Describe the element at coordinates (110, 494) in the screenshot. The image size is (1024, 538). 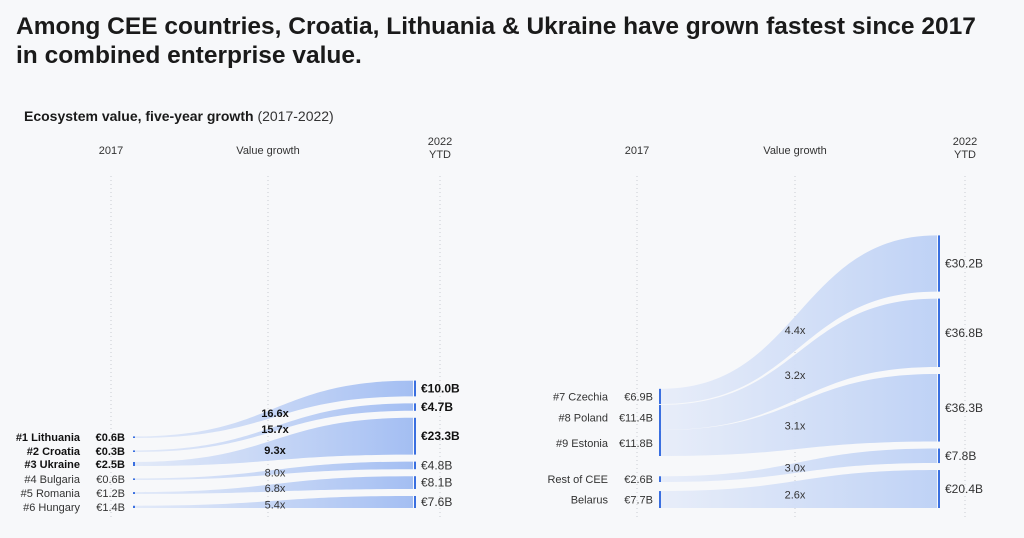
I see `left-value-2017-4: €1.2B` at that location.